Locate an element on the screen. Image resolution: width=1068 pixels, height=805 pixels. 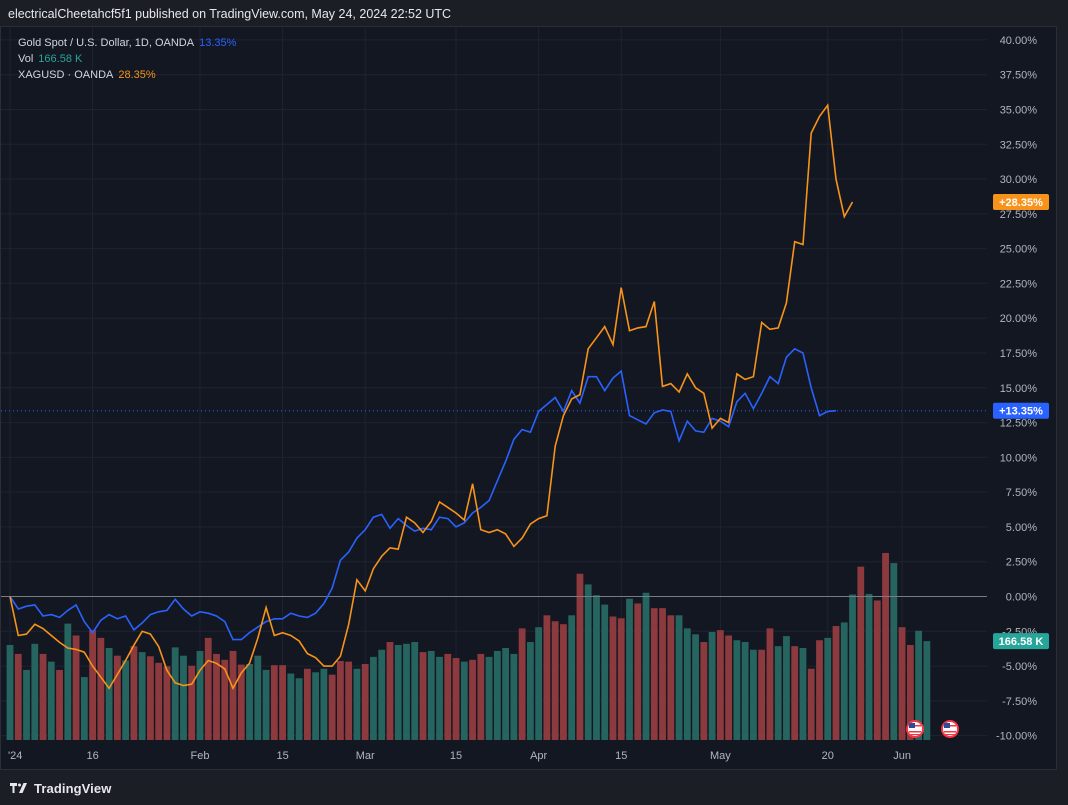
legend-gold-name: Gold Spot / U.S. Dollar, 1D, OANDA is located at coordinates (106, 43).